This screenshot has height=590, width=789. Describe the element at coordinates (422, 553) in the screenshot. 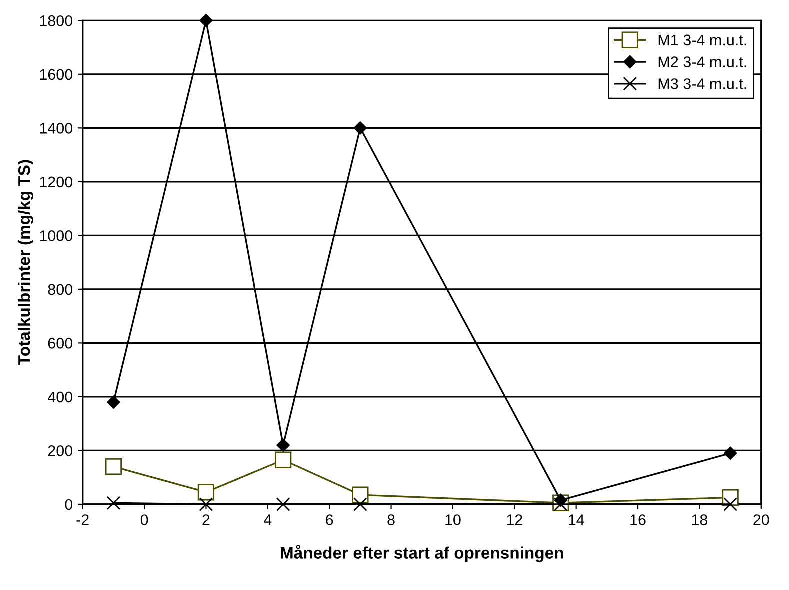

I see `x-axis-title: Måneder efter start af oprensningen` at that location.